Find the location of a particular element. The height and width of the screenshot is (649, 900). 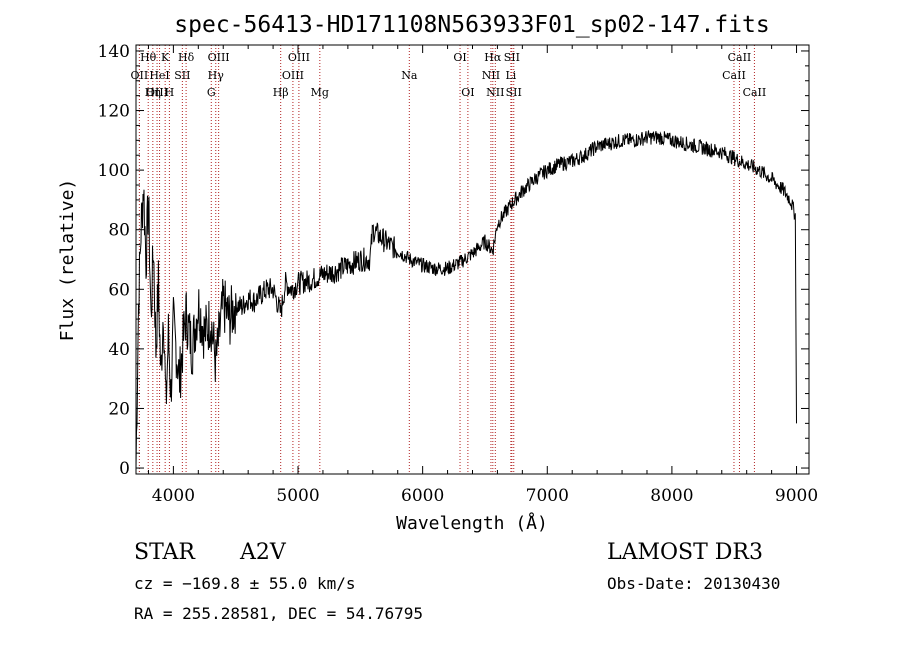

x-axis-label: Wavelength (Å) is located at coordinates (472, 523).